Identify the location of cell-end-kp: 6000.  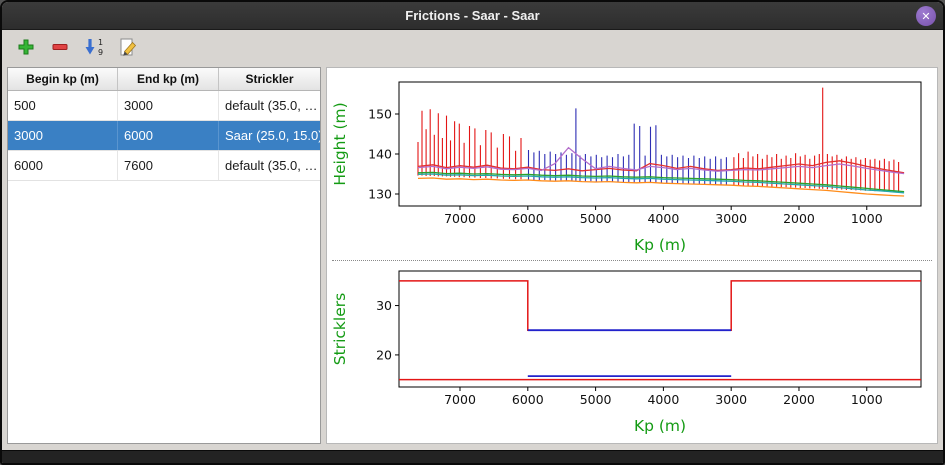
(168, 135).